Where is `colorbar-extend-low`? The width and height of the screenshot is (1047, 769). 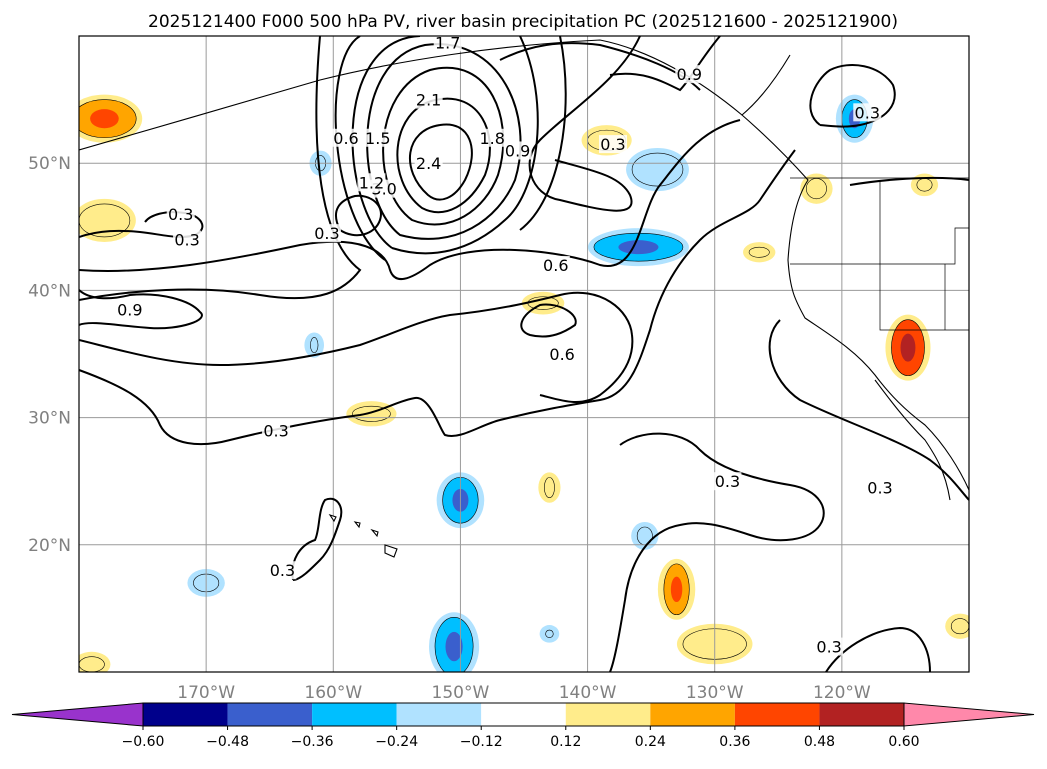 colorbar-extend-low is located at coordinates (77, 714).